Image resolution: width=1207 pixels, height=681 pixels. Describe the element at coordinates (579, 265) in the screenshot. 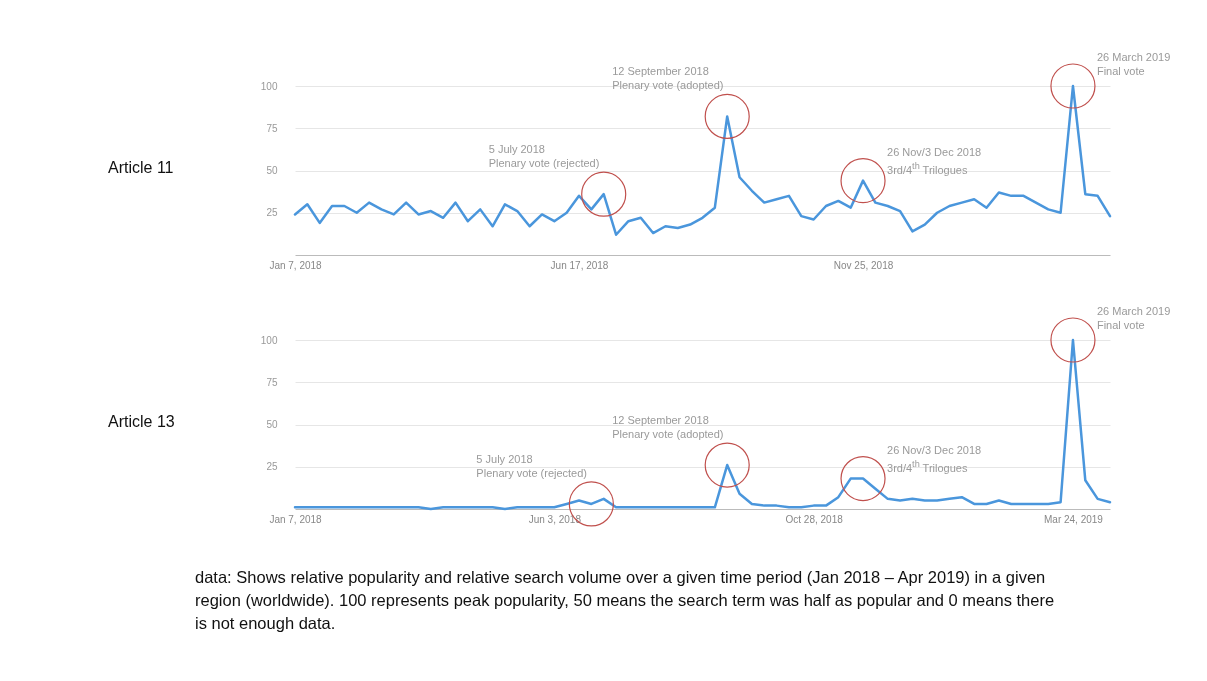

I see `x-tick-label: Jun 17, 2018` at that location.